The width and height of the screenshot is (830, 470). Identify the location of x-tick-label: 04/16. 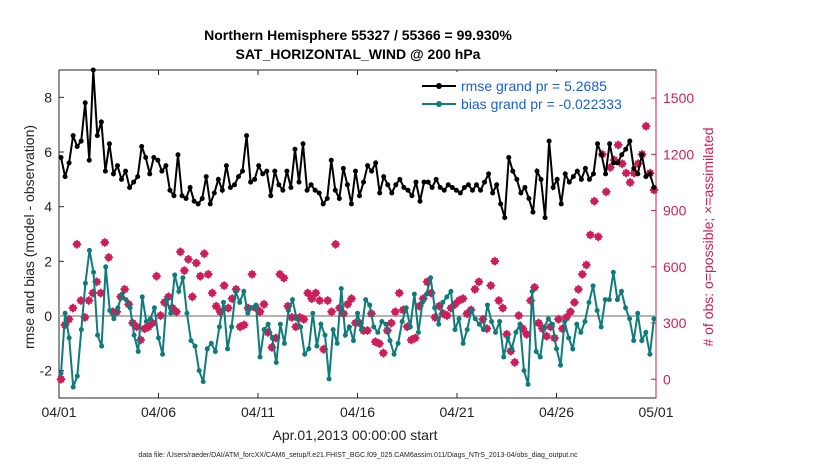
(357, 412).